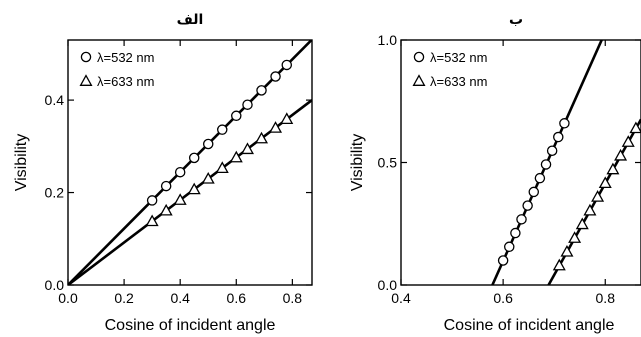 The height and width of the screenshot is (337, 641). What do you see at coordinates (388, 163) in the screenshot?
I see `y-tick-label: 0.5` at bounding box center [388, 163].